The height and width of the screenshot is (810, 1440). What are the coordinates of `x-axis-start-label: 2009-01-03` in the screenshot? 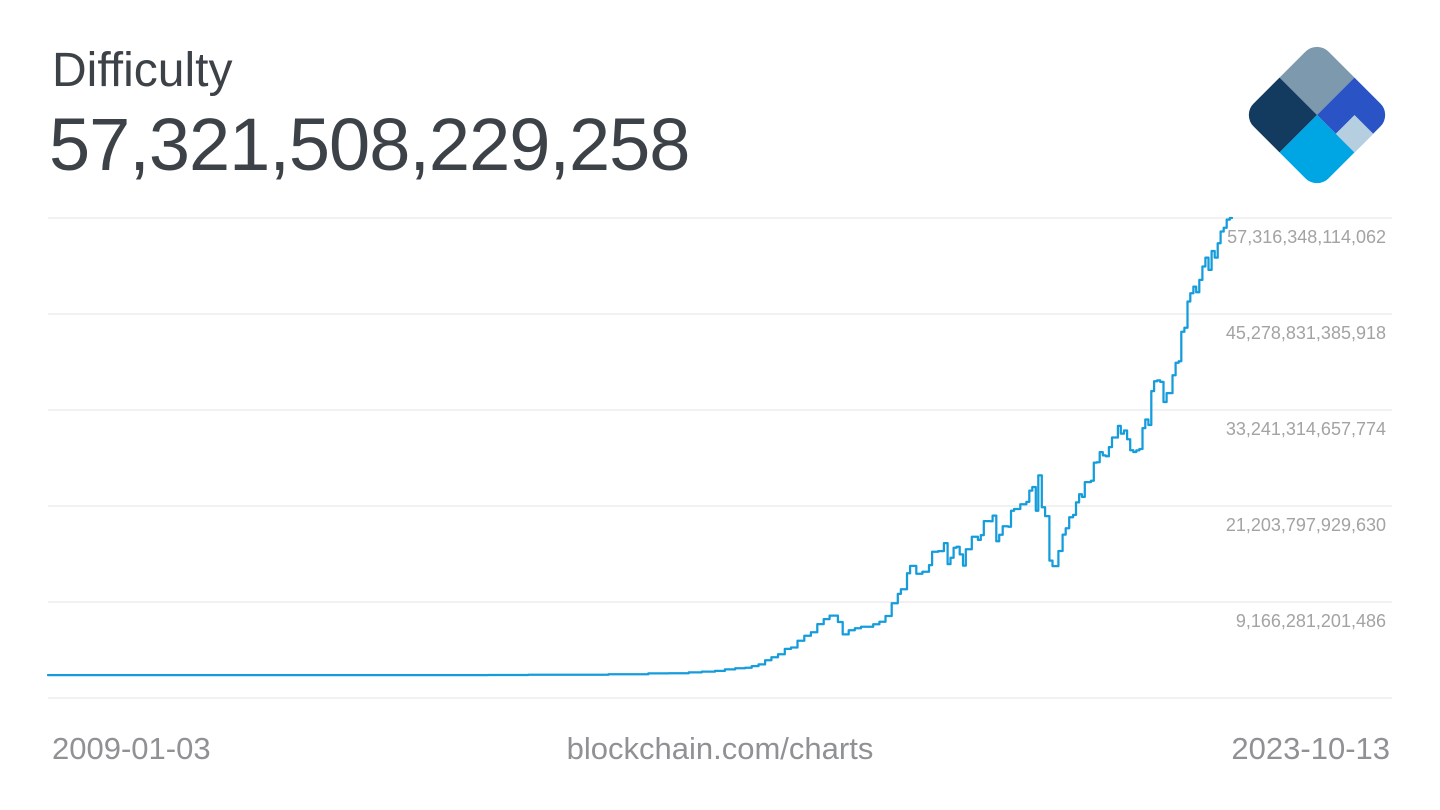 It's located at (131, 748).